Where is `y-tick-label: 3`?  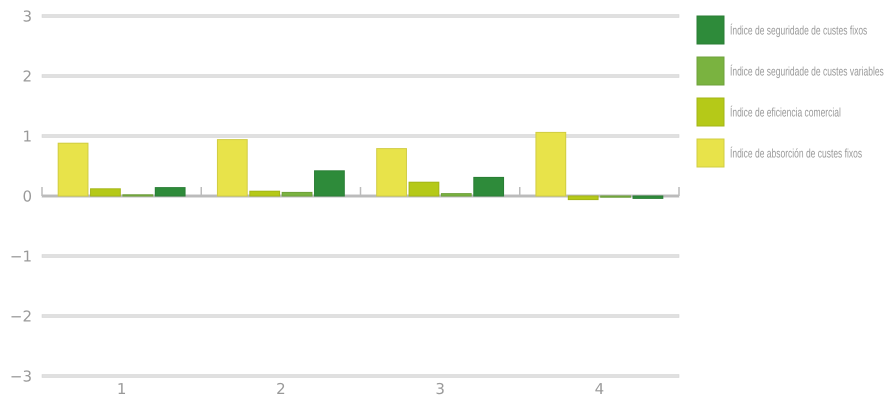
y-tick-label: 3 is located at coordinates (27, 16).